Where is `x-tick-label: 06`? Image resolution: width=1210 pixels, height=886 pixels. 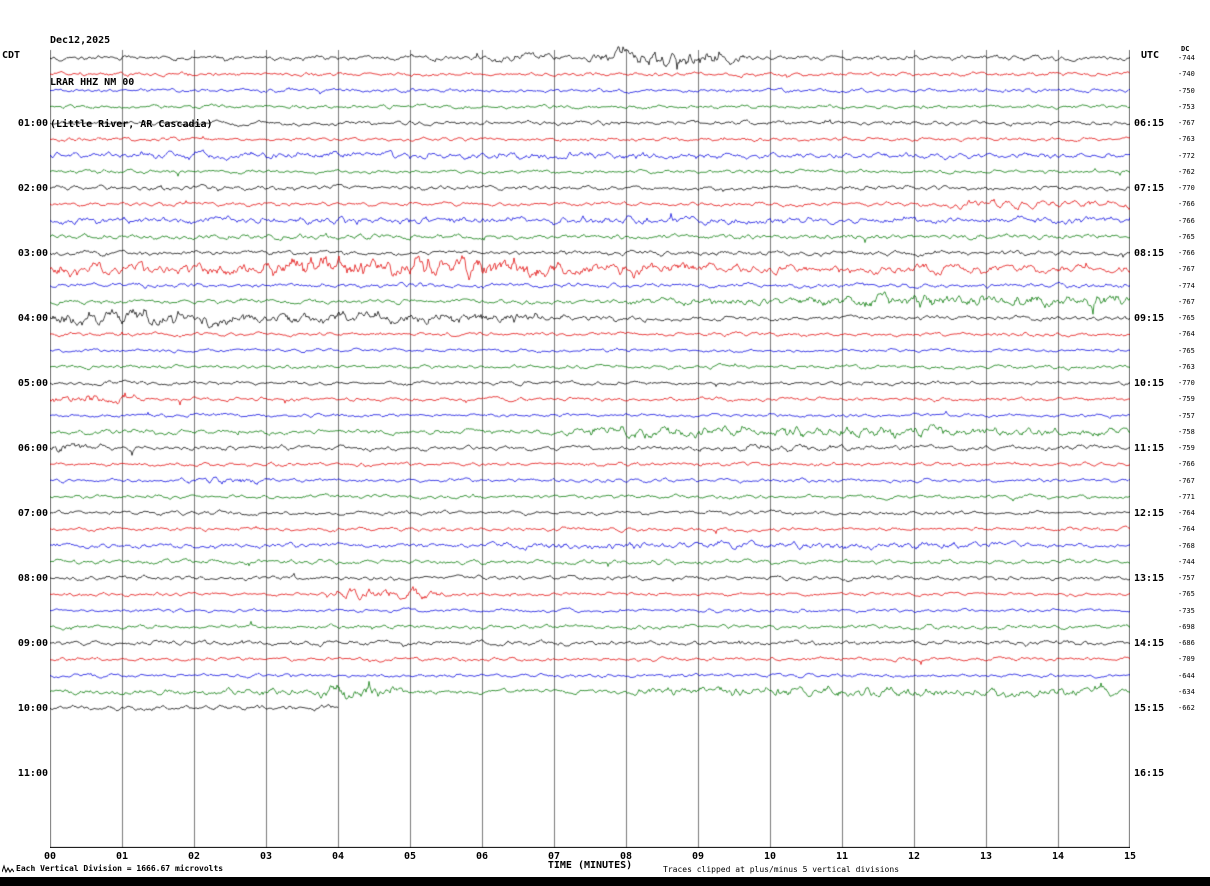
x-tick-label: 06 is located at coordinates (482, 856).